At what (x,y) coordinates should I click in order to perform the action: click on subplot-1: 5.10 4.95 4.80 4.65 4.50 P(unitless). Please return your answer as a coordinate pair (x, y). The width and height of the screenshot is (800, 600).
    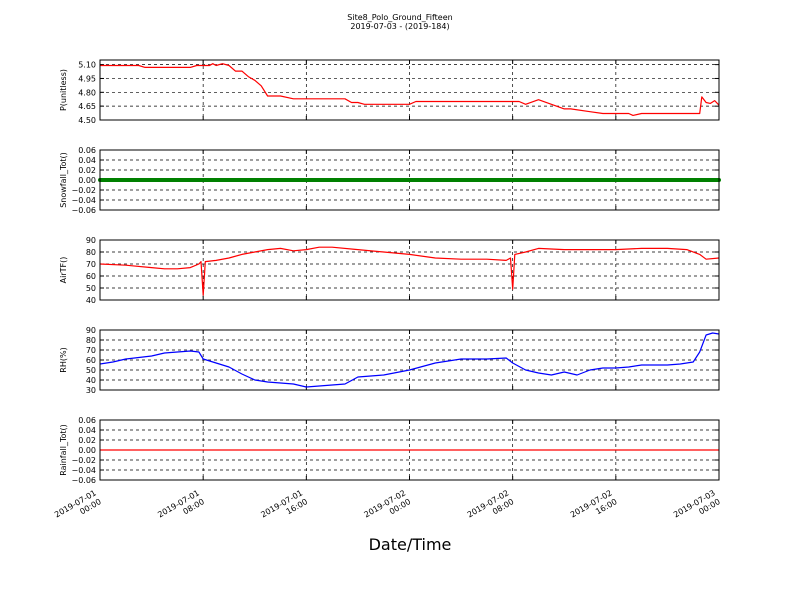
    Looking at the image, I should click on (389, 92).